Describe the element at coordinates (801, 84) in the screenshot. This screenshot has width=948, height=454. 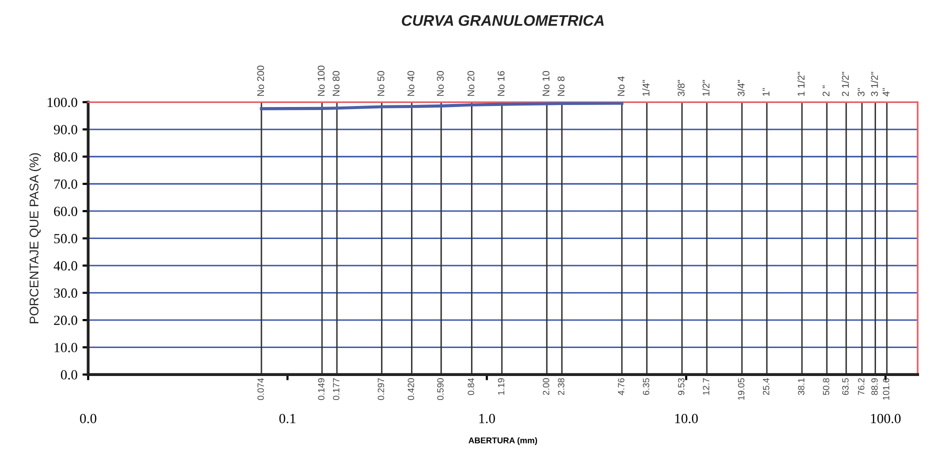
I see `annotation: 1 1/2"` at that location.